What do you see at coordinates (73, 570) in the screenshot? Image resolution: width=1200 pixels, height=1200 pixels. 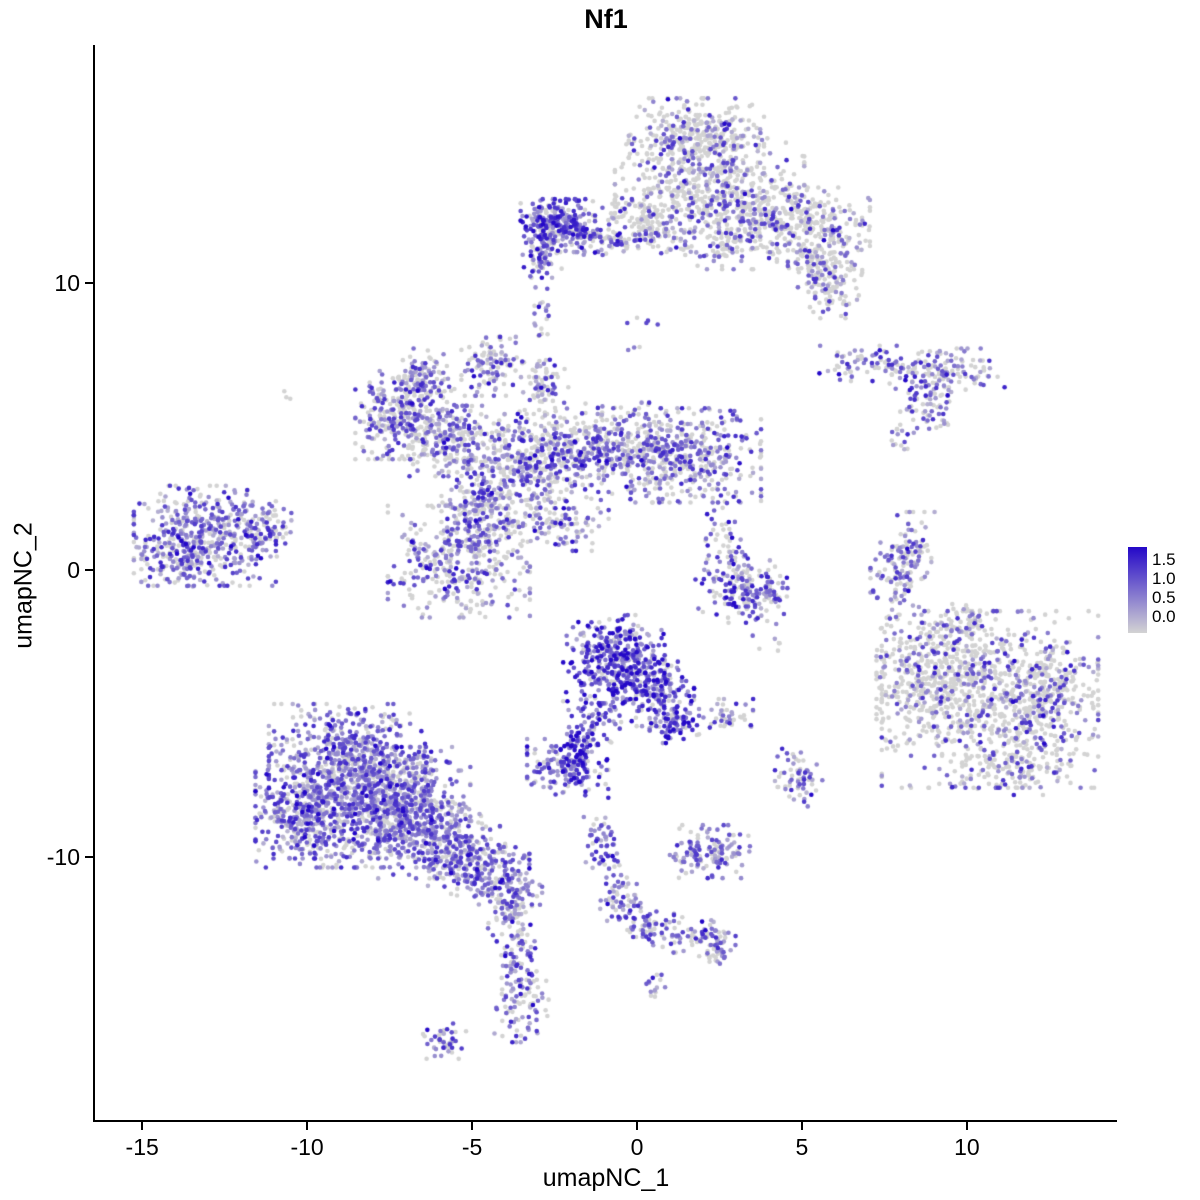 I see `y-tick-label: 0` at bounding box center [73, 570].